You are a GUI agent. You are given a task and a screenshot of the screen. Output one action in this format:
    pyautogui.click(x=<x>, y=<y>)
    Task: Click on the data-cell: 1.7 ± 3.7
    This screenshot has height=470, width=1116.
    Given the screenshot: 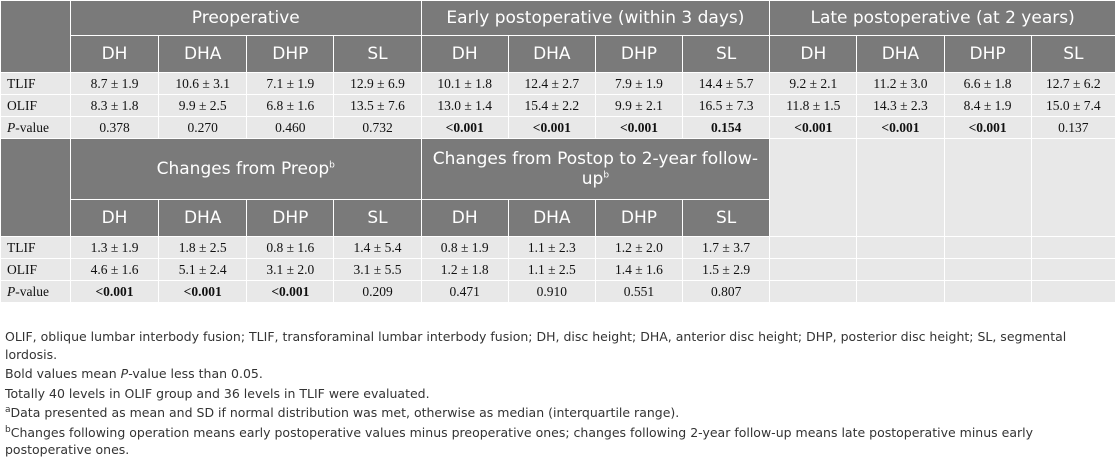 What is the action you would take?
    pyautogui.click(x=726, y=247)
    